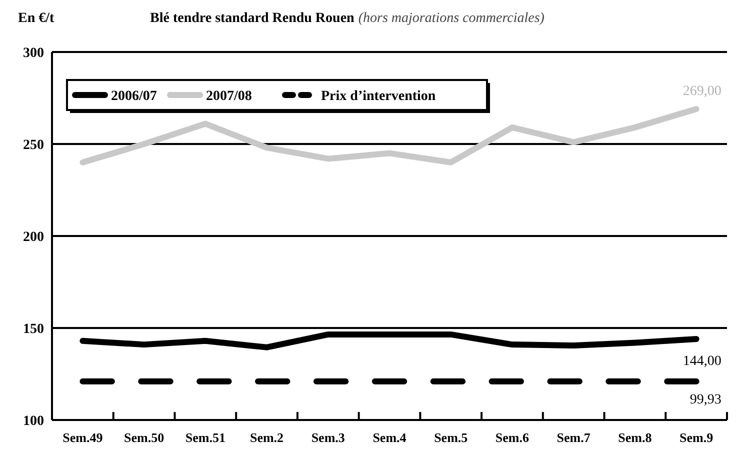 The height and width of the screenshot is (468, 747). What do you see at coordinates (378, 96) in the screenshot?
I see `legend-label: Prix d’intervention` at bounding box center [378, 96].